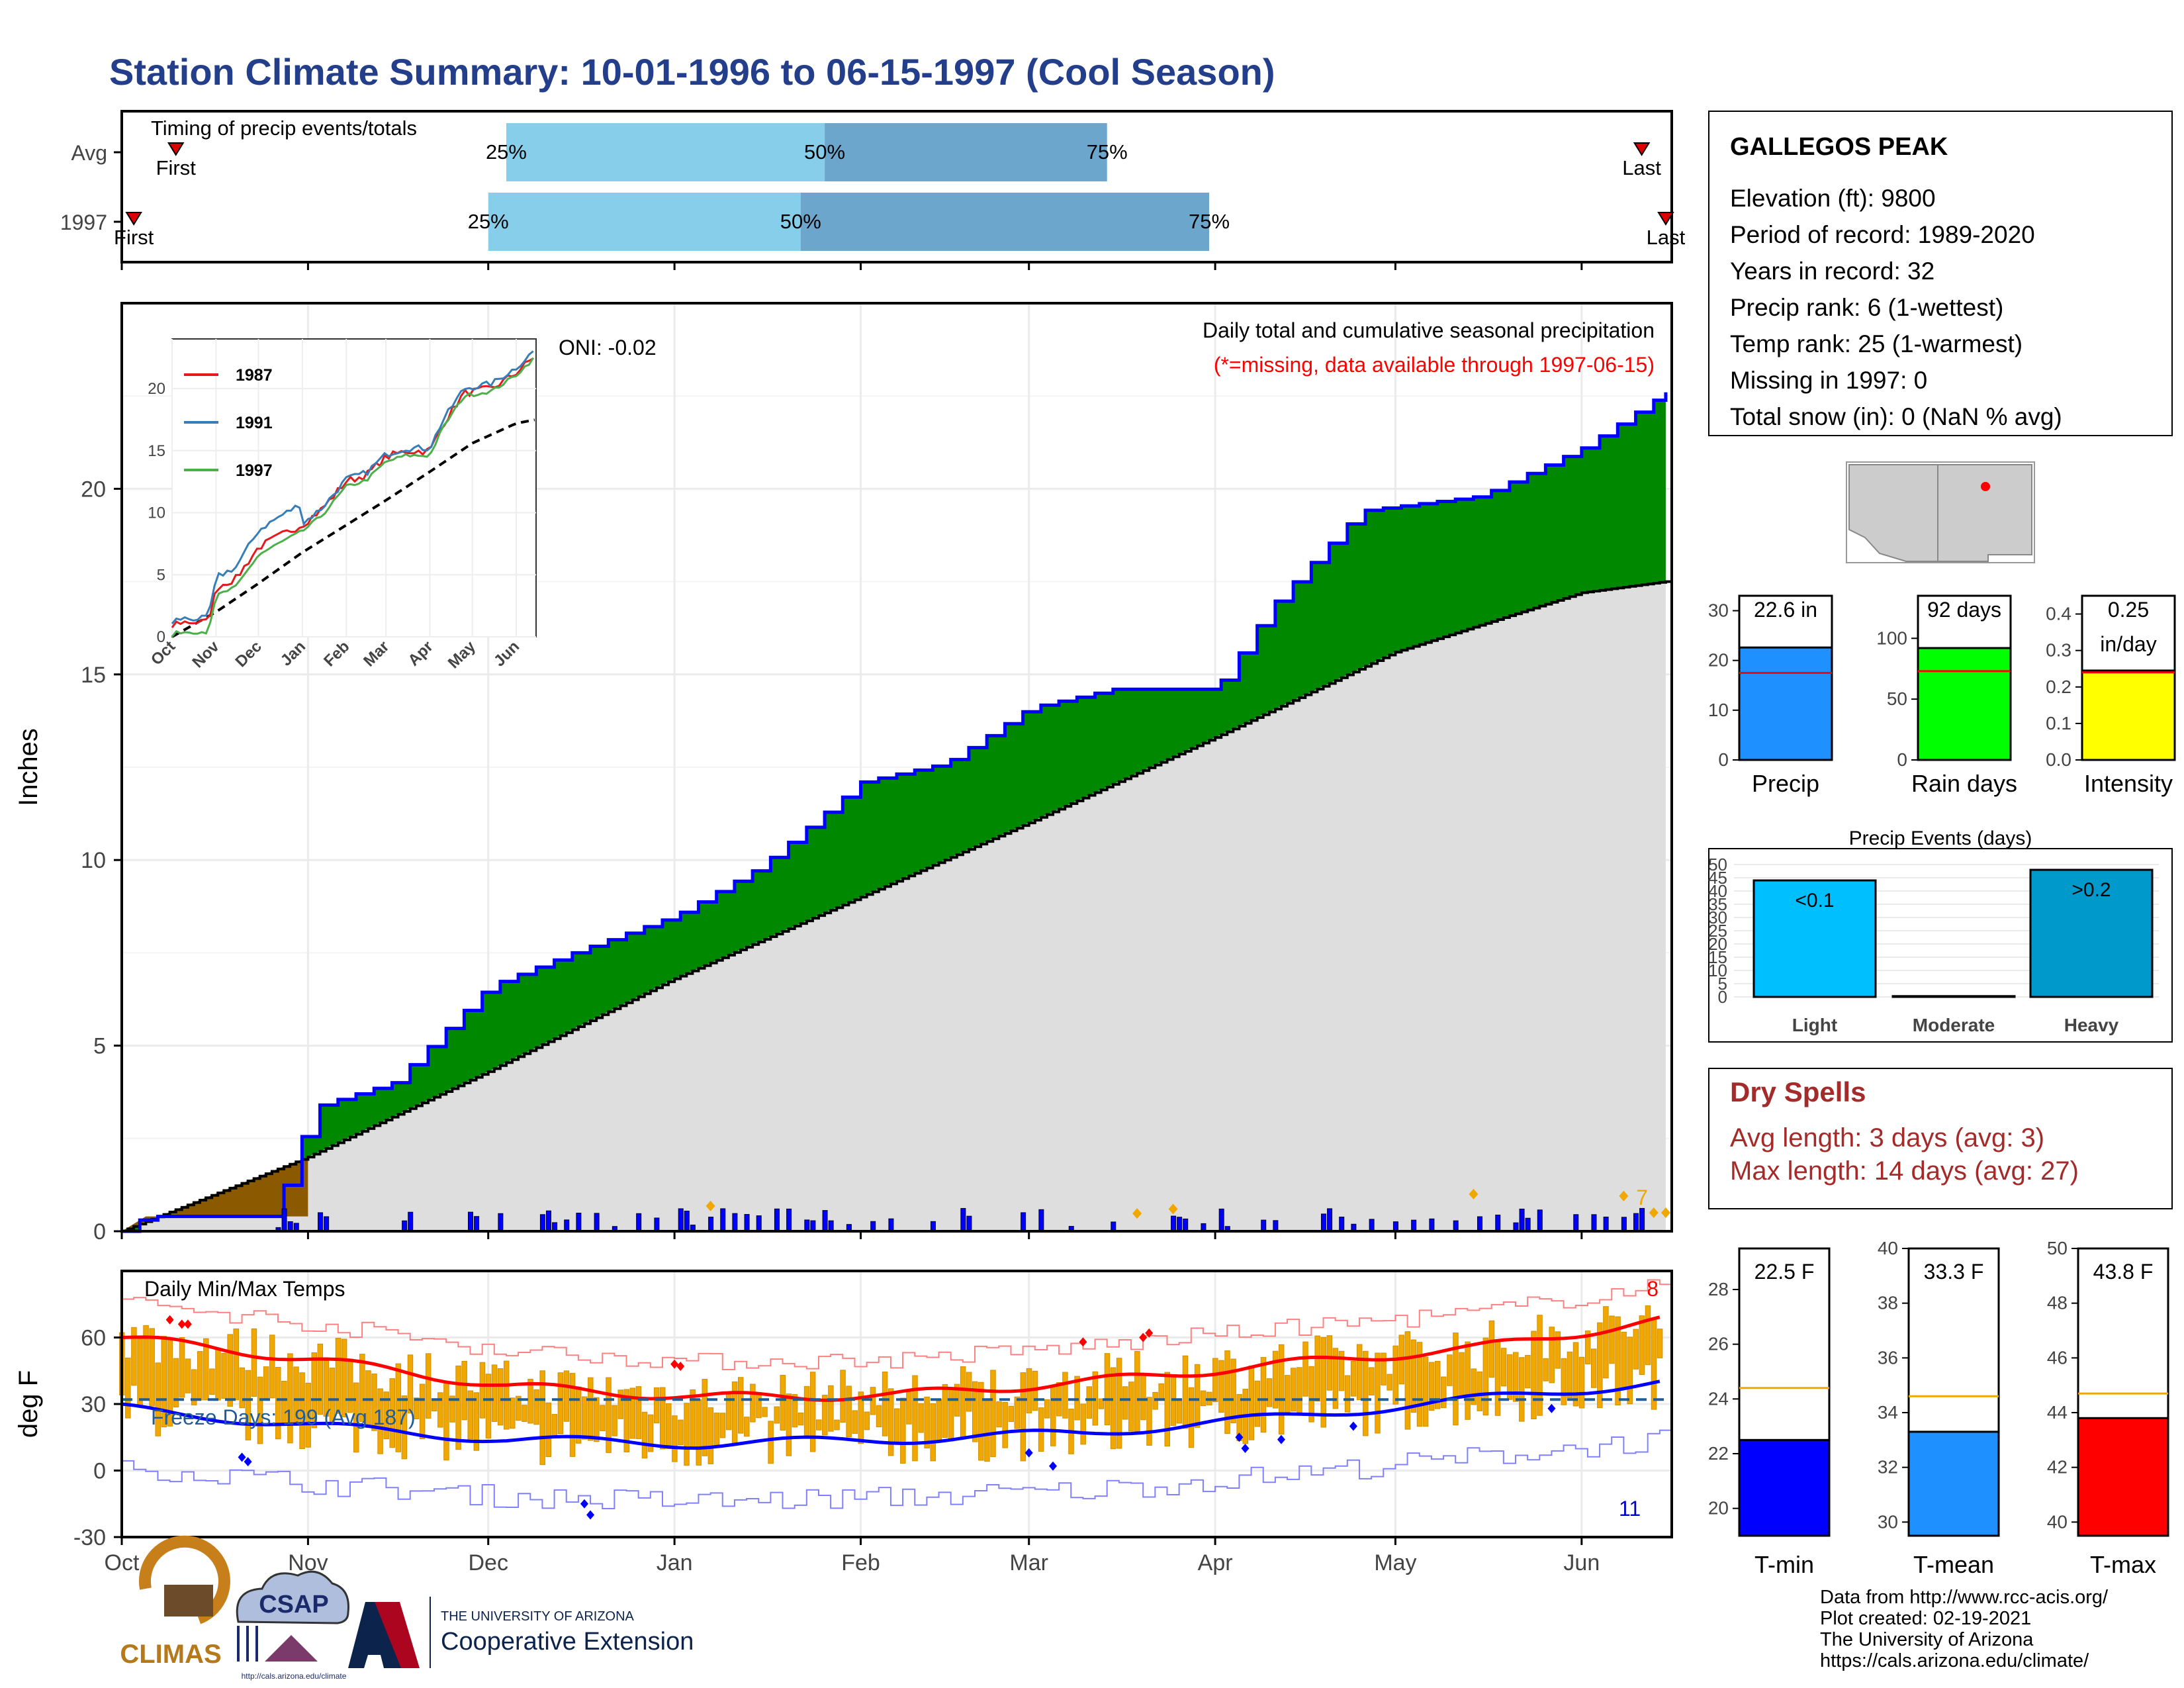 The width and height of the screenshot is (2184, 1688). What do you see at coordinates (1718, 660) in the screenshot?
I see `summary-y-tick-label: 20` at bounding box center [1718, 660].